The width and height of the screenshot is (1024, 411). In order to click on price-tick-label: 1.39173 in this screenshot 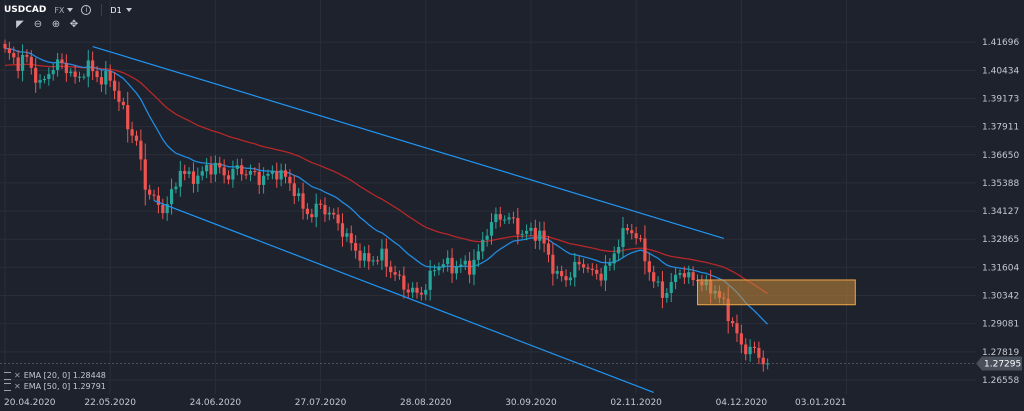, I will do `click(1000, 99)`.